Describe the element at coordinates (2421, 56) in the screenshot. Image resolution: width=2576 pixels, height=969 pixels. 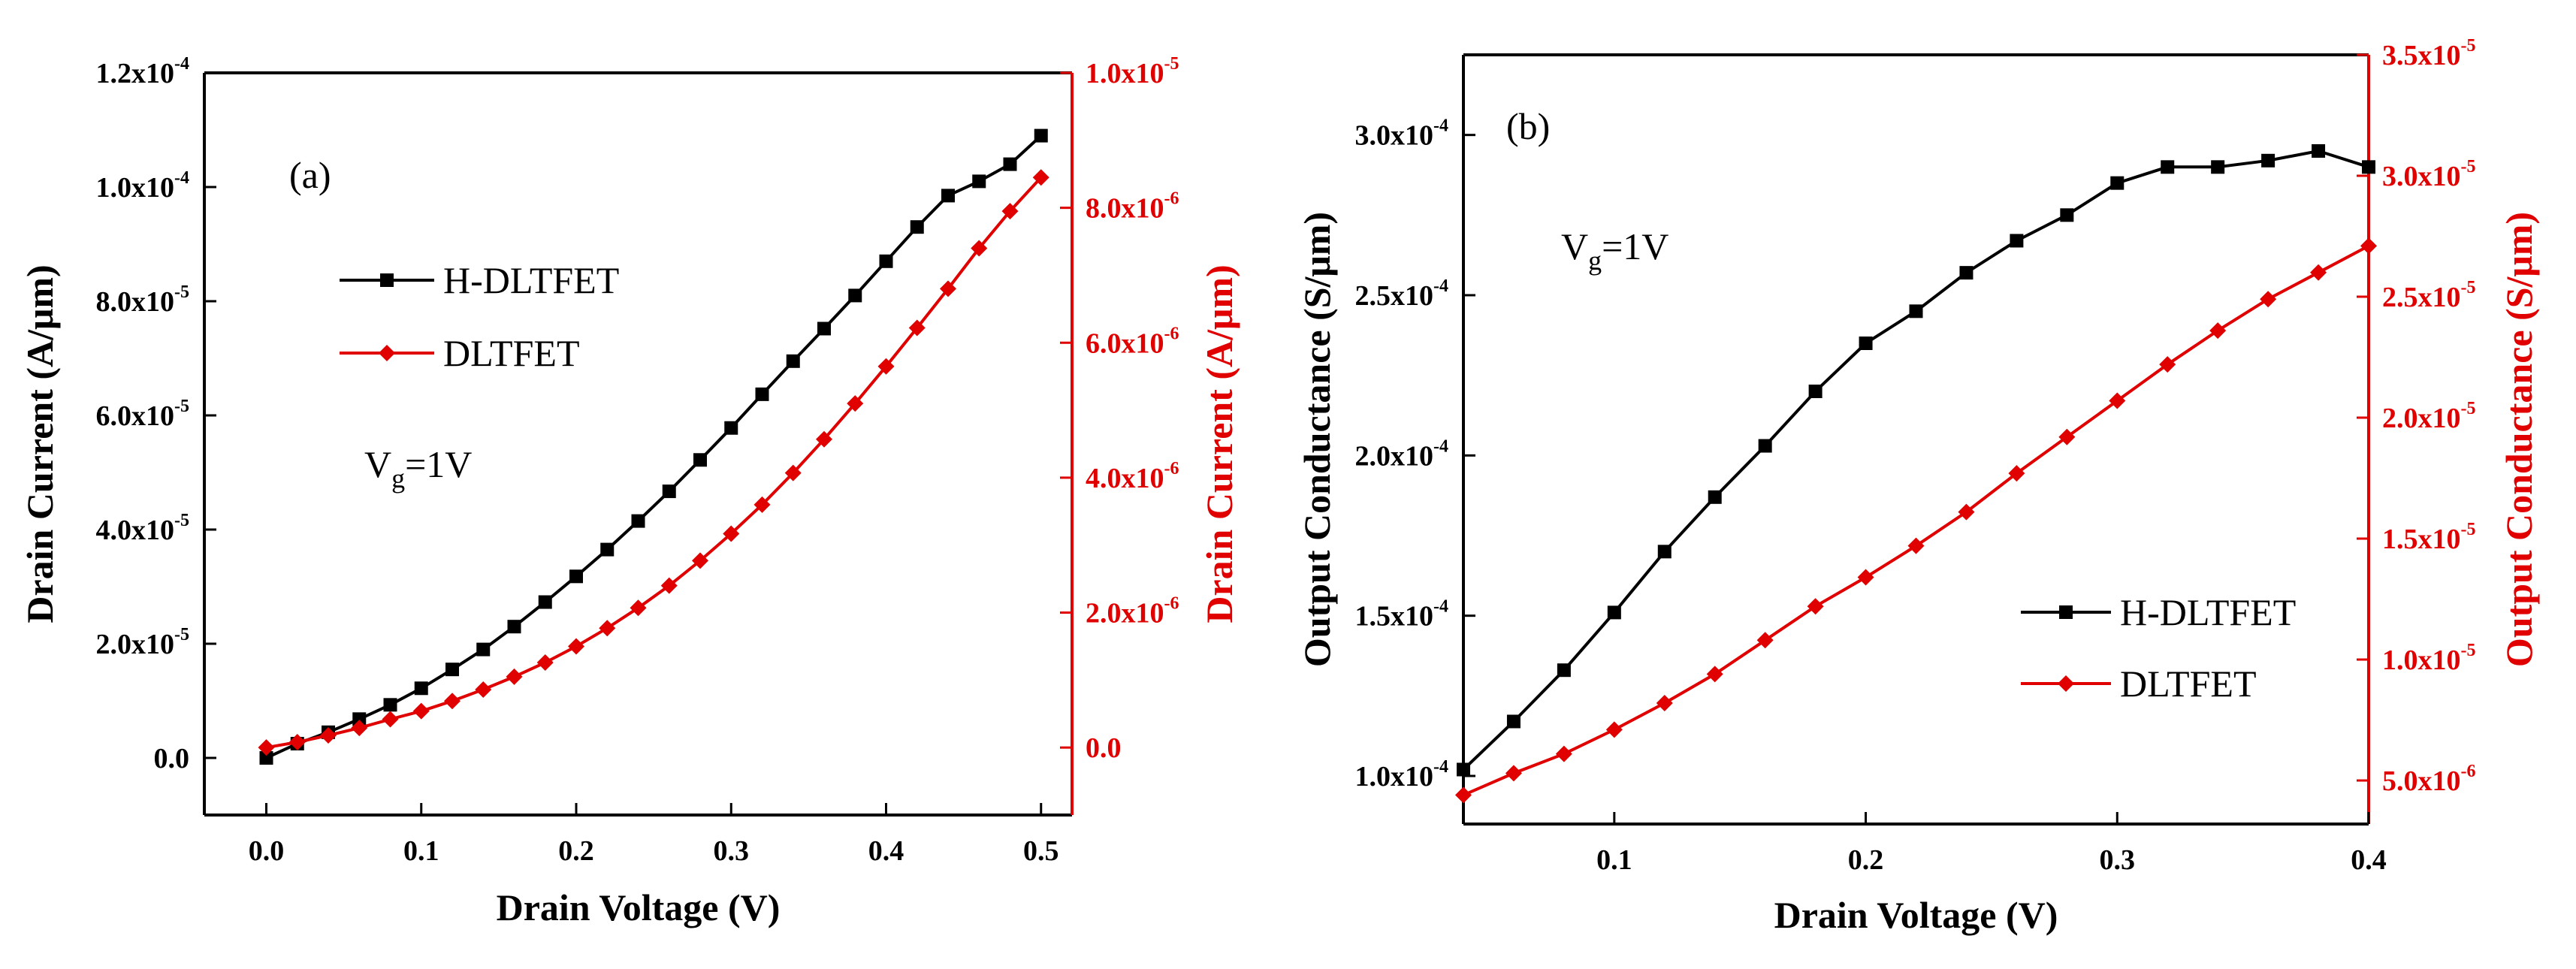
I see `y-right-tick-label-main: 3.5x10` at that location.